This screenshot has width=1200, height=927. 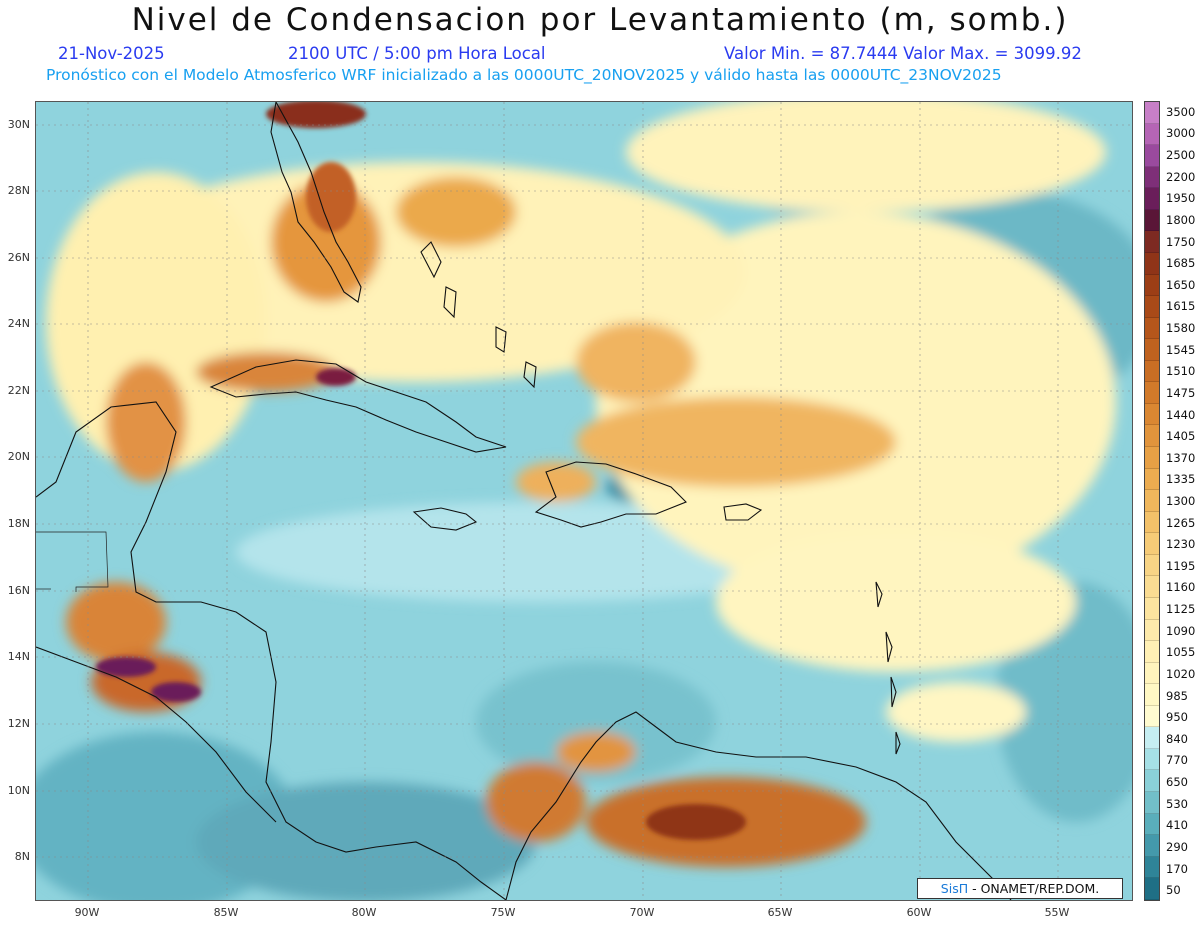 I want to click on credit-box: SisΠ - ONAMET/REP.DOM., so click(x=1020, y=888).